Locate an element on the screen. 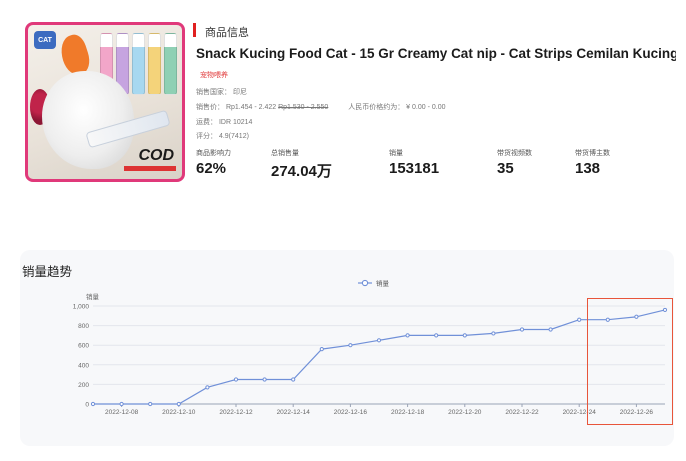 The image size is (686, 461). y-tick-label: 800 is located at coordinates (83, 326).